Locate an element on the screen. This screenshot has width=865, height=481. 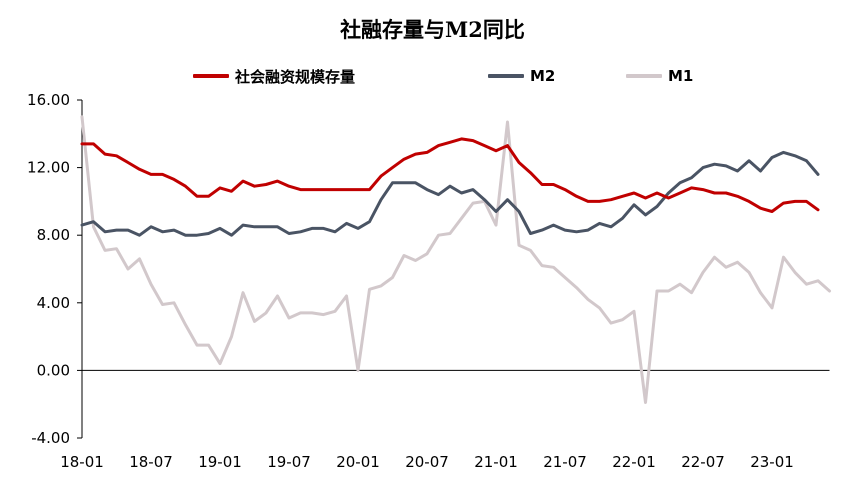
legend-item-social-financing: 社会融资规模存量 is located at coordinates (274, 76).